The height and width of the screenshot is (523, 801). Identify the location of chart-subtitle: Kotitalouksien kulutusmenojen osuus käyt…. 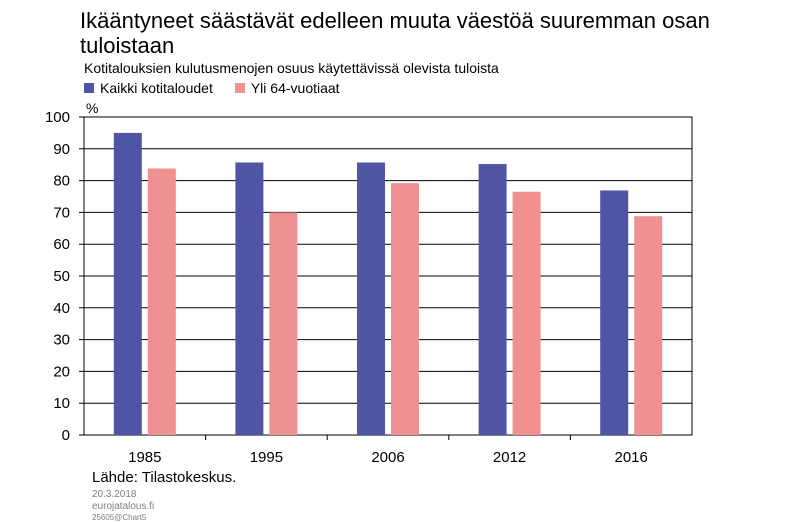
(291, 68).